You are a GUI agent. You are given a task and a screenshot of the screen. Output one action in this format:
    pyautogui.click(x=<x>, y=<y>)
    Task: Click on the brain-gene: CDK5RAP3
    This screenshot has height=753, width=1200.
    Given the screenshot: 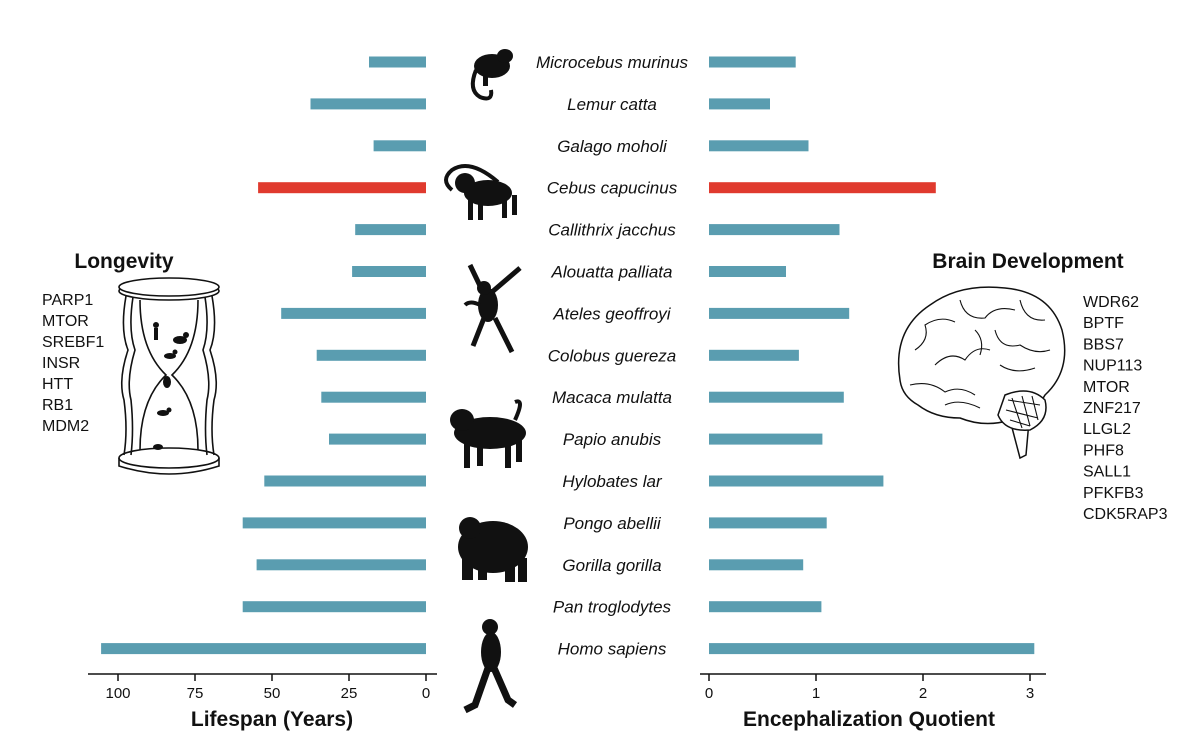 What is the action you would take?
    pyautogui.click(x=1125, y=514)
    